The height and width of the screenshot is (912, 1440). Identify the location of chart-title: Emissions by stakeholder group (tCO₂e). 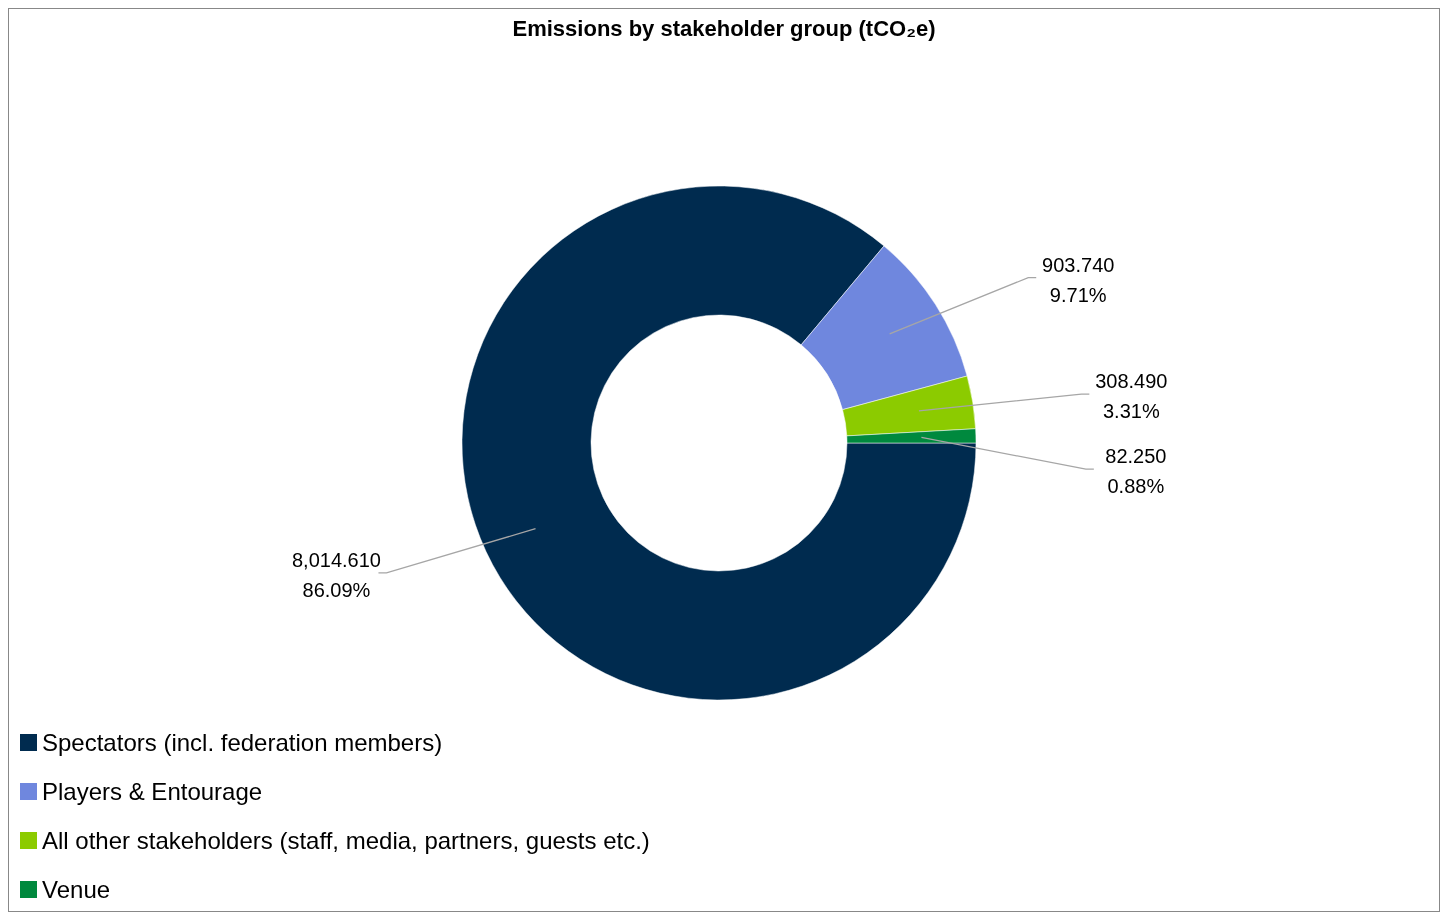
(724, 28).